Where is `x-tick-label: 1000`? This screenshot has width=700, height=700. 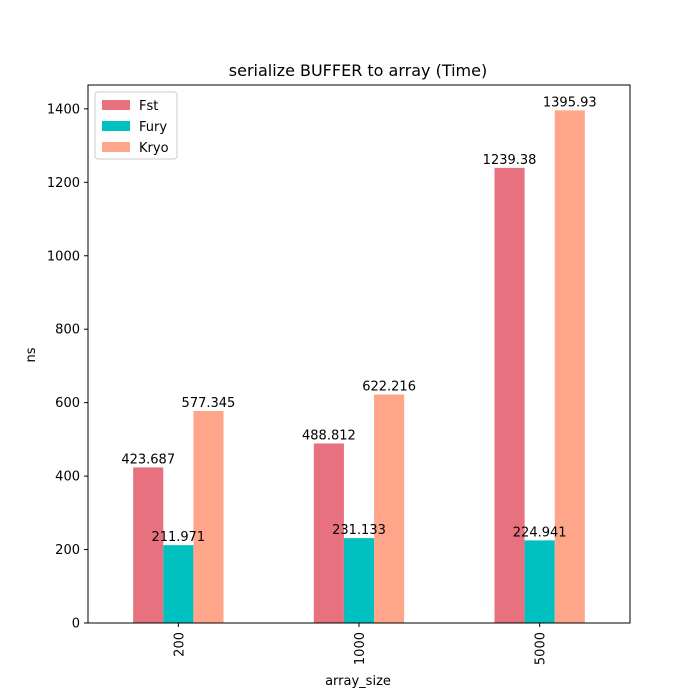
x-tick-label: 1000 is located at coordinates (360, 648).